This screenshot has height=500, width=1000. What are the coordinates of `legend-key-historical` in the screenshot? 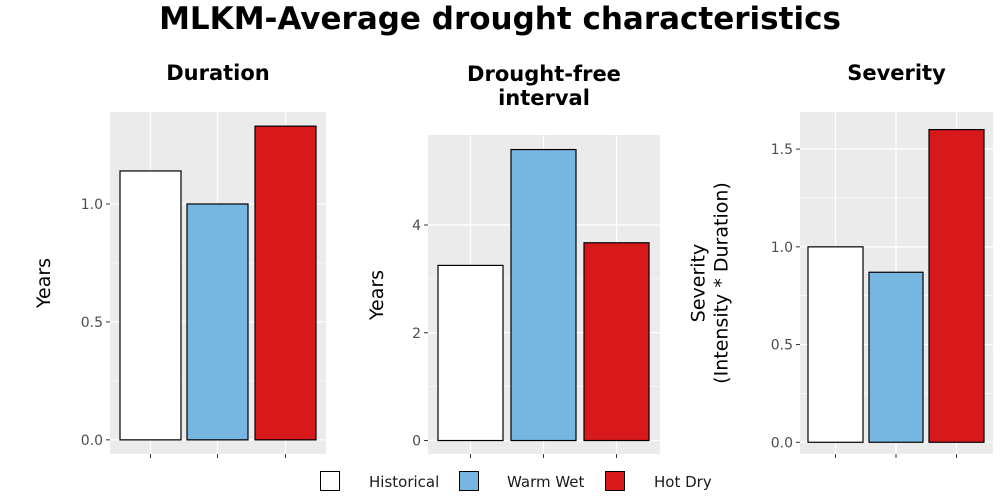 It's located at (330, 481).